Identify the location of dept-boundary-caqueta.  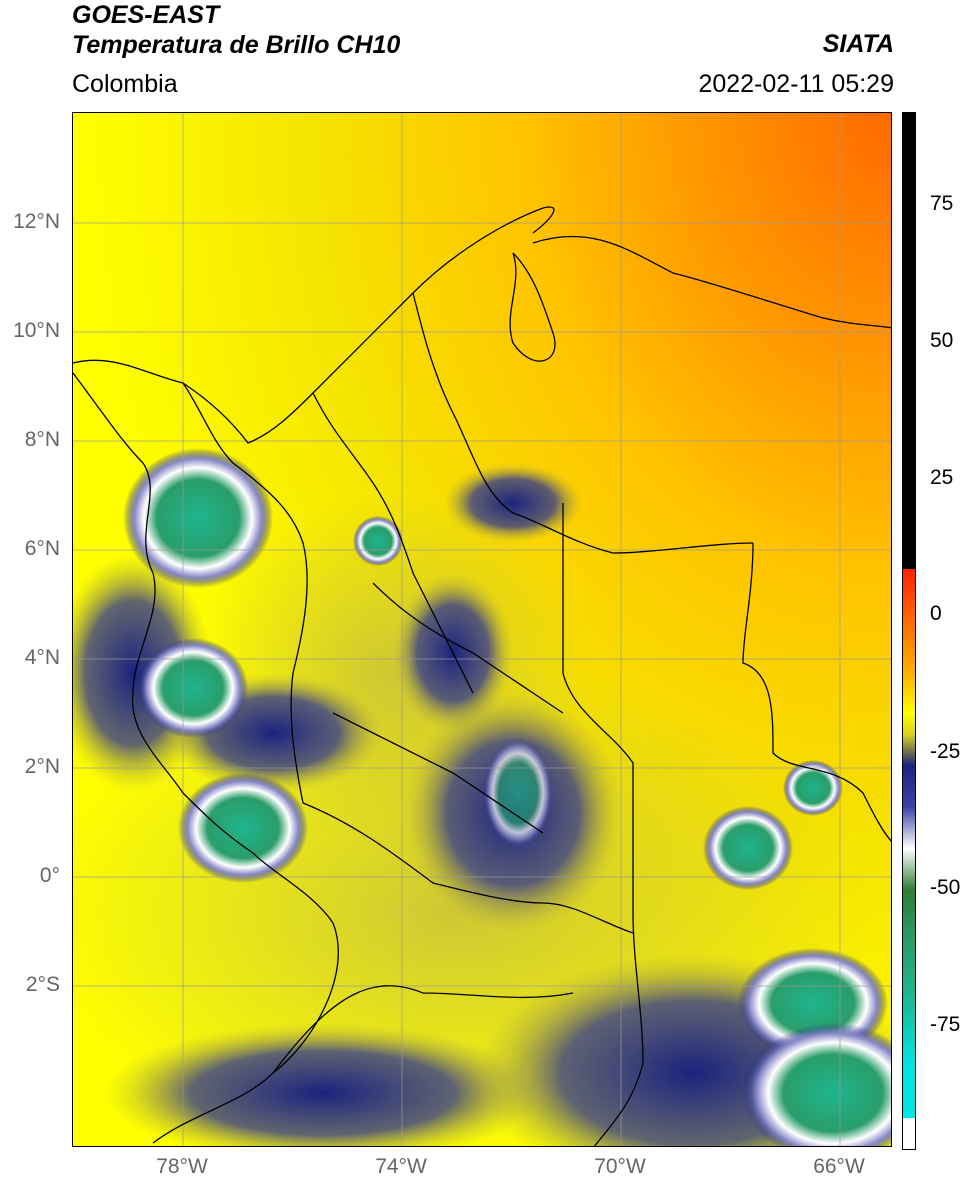
(438, 773).